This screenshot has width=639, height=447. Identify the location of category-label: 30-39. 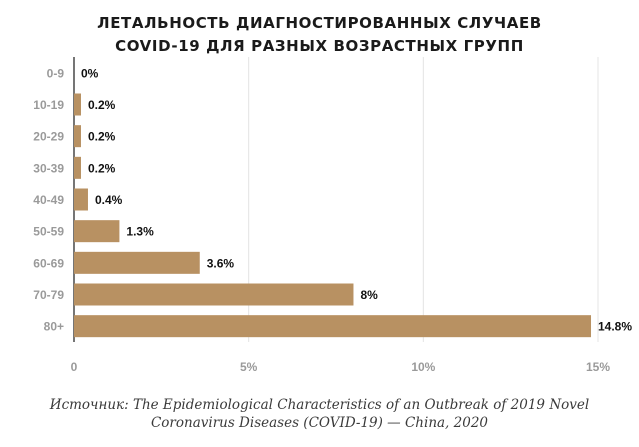
(48, 168).